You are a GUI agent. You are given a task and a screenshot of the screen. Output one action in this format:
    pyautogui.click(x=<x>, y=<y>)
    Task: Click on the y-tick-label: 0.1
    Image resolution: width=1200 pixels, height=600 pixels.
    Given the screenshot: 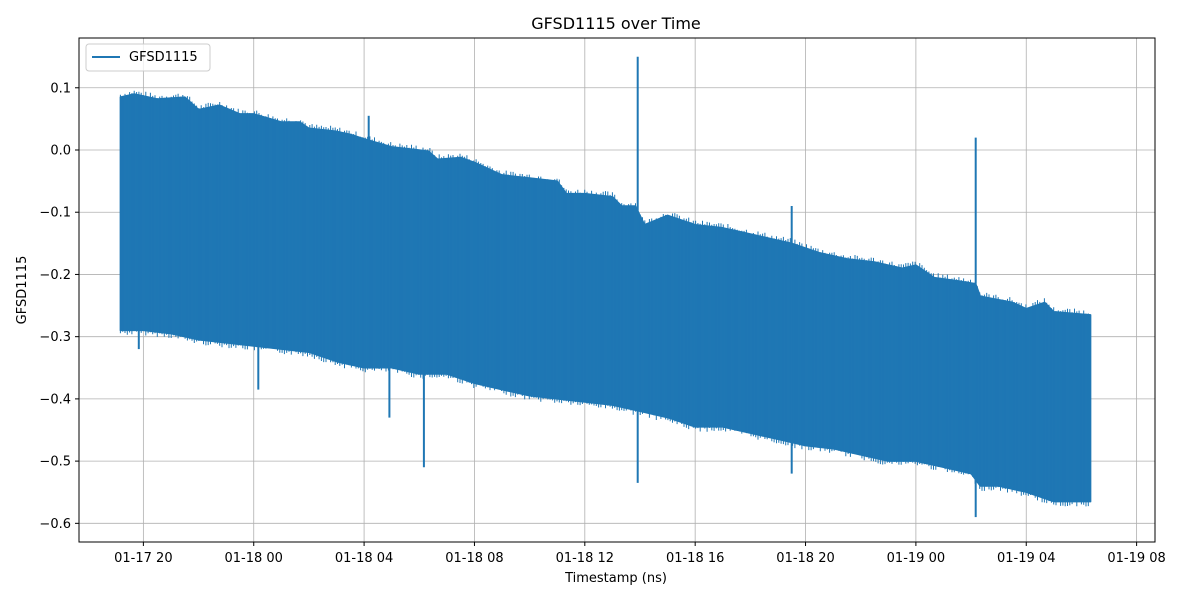 What is the action you would take?
    pyautogui.click(x=60, y=88)
    